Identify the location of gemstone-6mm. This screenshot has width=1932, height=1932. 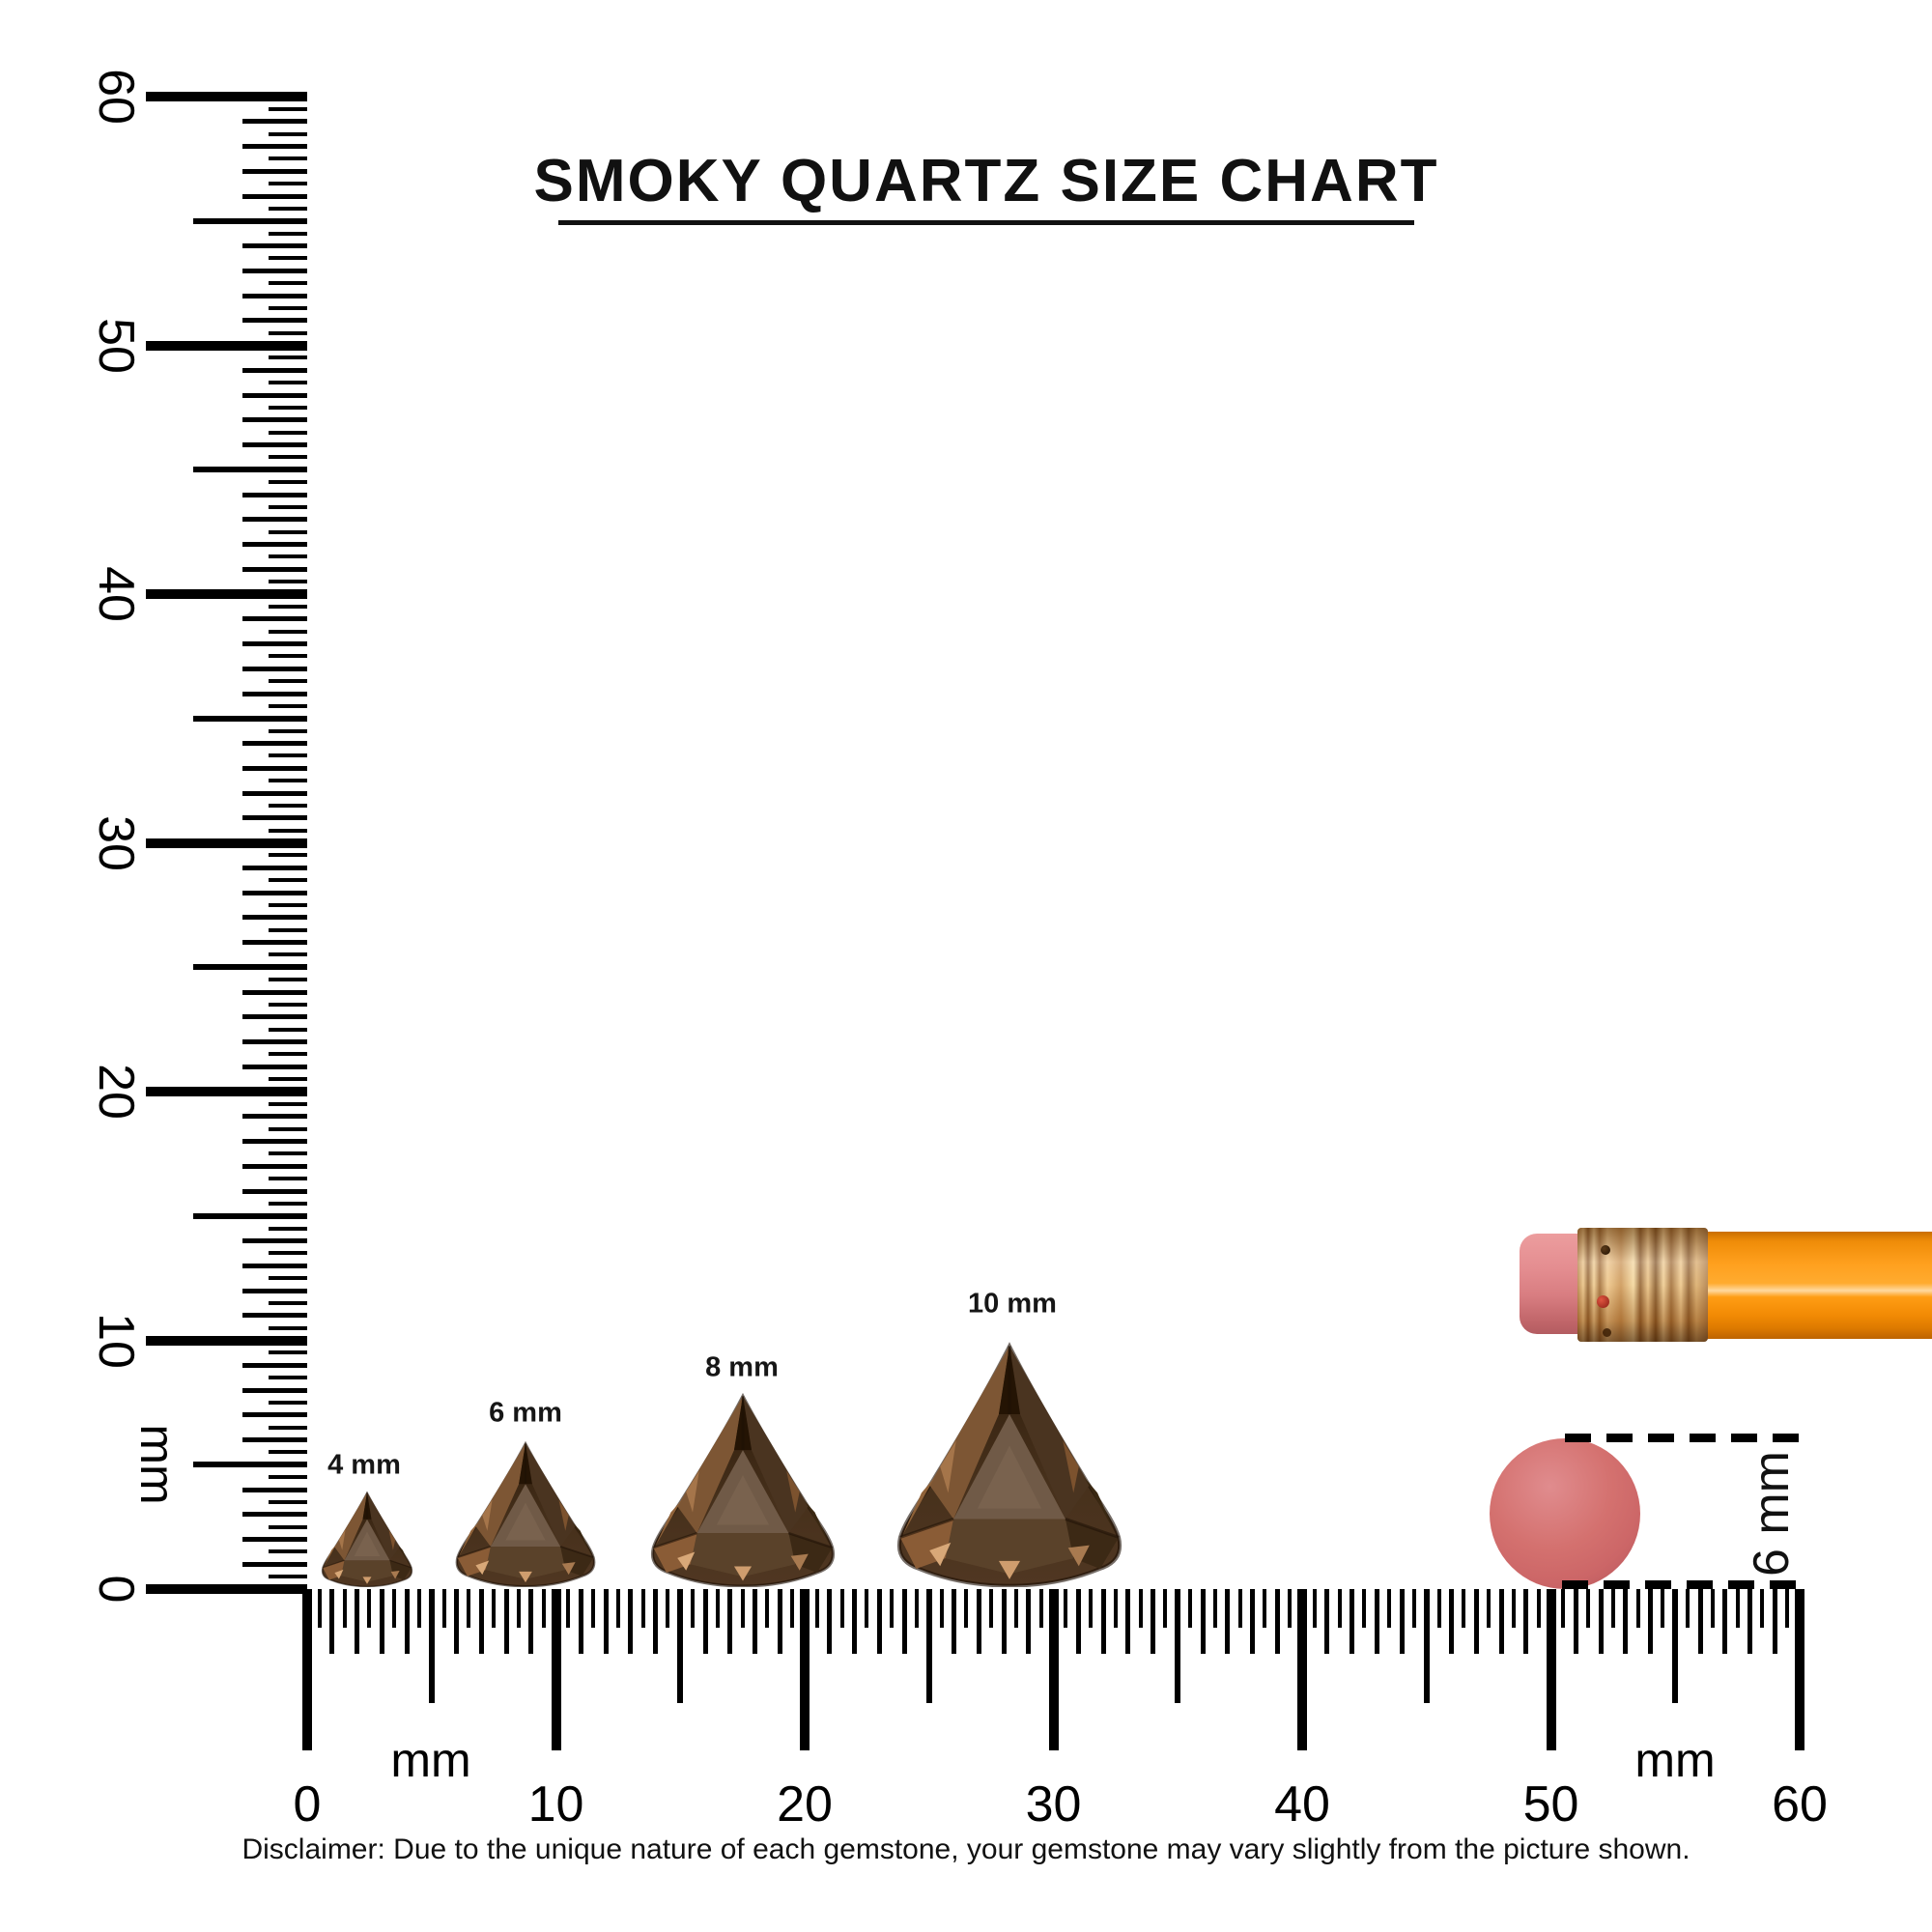
(525, 1514).